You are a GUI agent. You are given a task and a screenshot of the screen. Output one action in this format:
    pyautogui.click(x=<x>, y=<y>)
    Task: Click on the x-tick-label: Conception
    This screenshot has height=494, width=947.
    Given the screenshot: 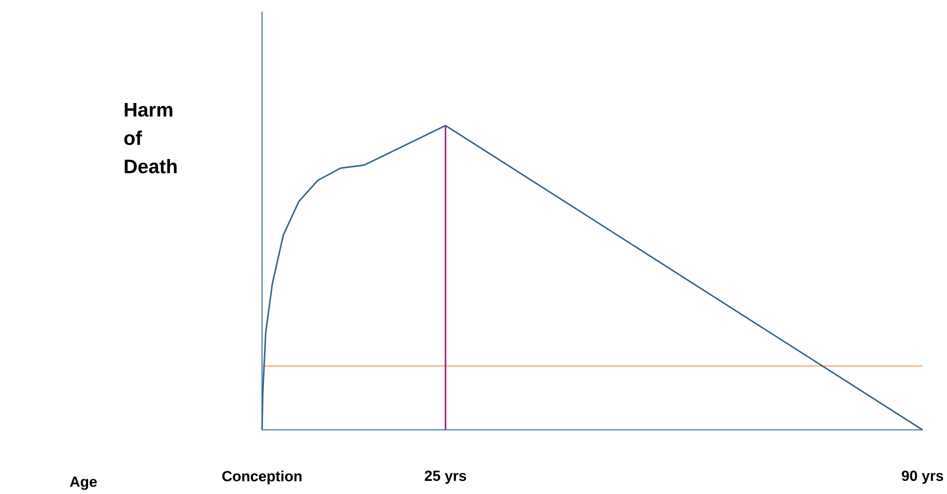 What is the action you would take?
    pyautogui.click(x=262, y=477)
    